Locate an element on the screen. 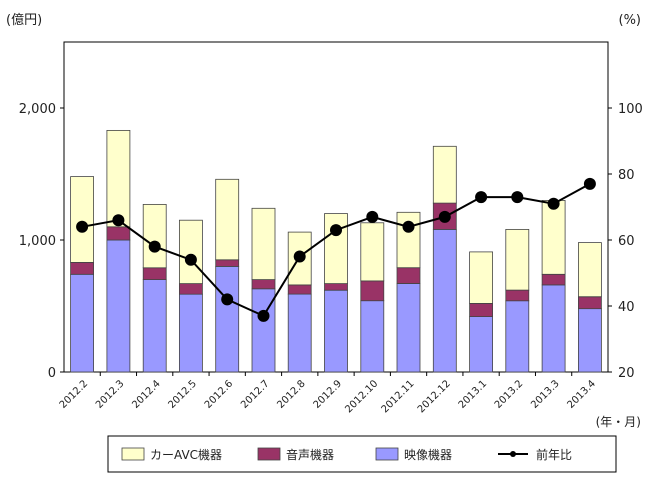 The width and height of the screenshot is (647, 495). legend-box is located at coordinates (362, 454).